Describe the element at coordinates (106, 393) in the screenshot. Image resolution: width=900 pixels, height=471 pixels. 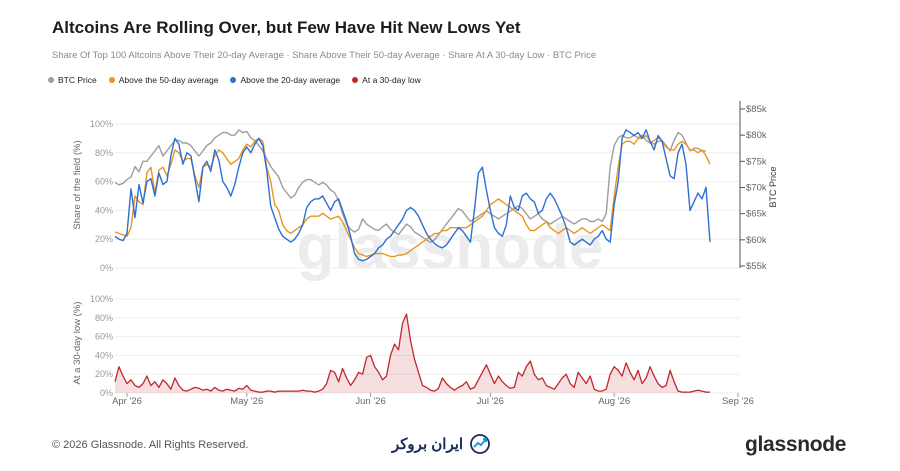
I see `y-tick-label-bottom: 0%` at that location.